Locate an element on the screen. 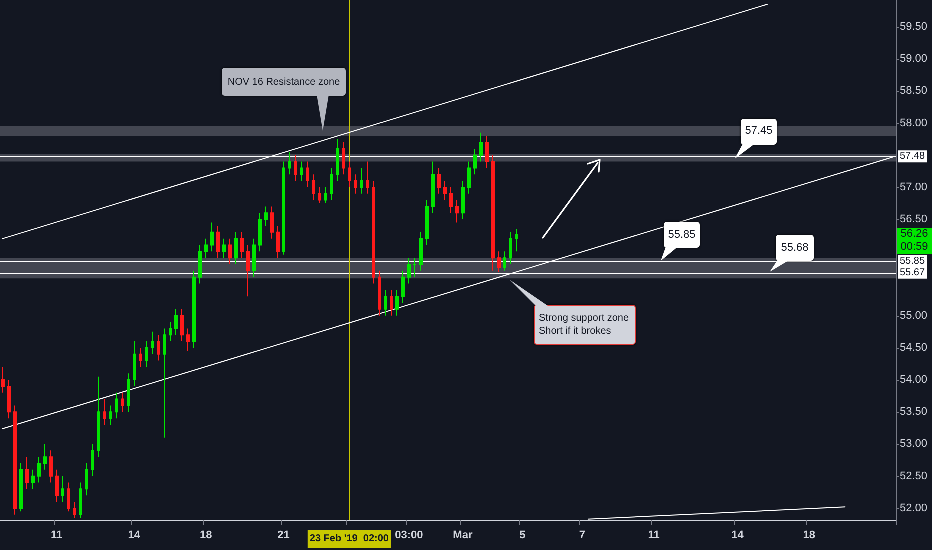 The image size is (932, 550). x-tick-label: 21 is located at coordinates (284, 536).